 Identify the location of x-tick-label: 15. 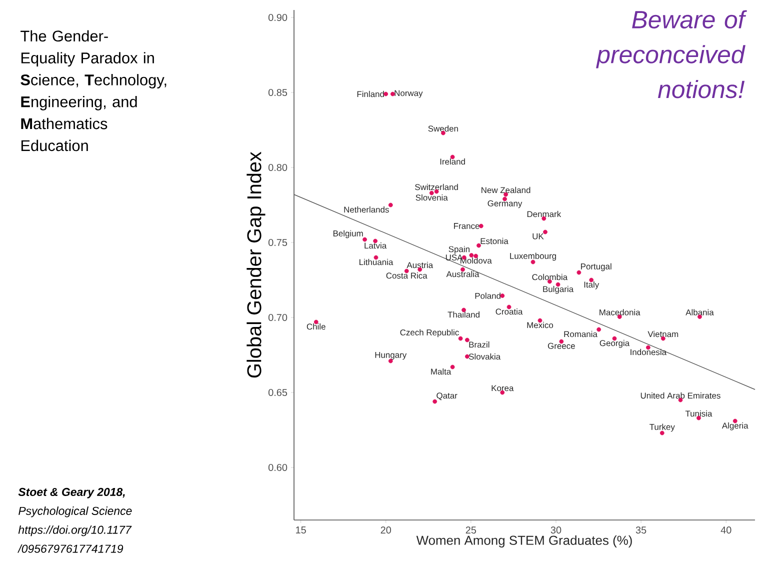
(301, 530).